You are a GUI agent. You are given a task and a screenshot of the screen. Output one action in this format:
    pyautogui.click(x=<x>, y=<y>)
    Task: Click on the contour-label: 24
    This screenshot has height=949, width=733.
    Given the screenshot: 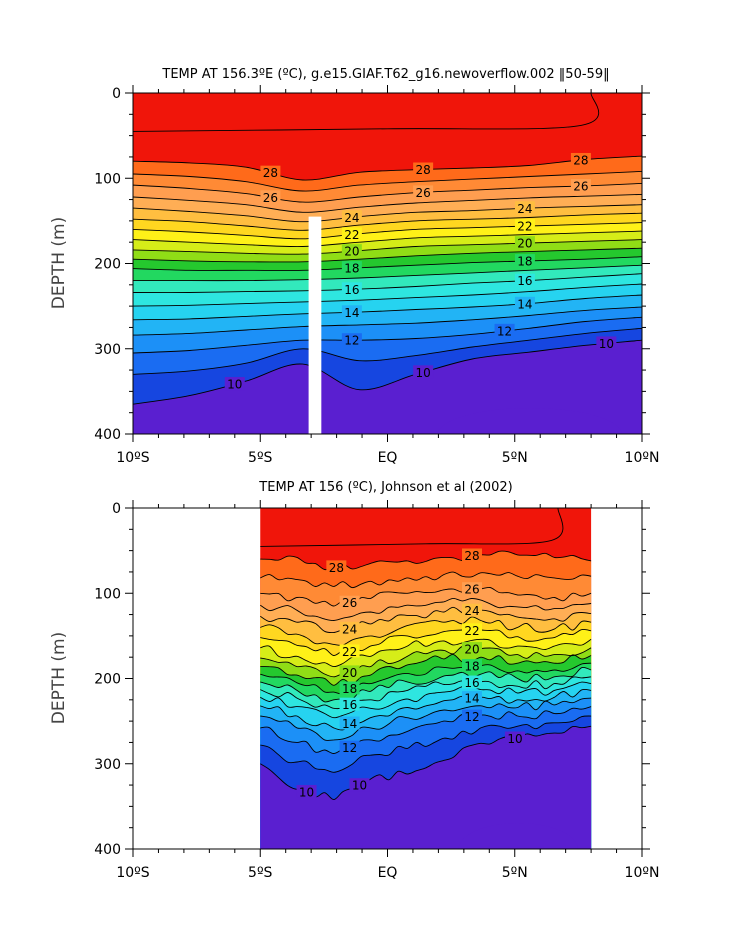 What is the action you would take?
    pyautogui.click(x=349, y=629)
    